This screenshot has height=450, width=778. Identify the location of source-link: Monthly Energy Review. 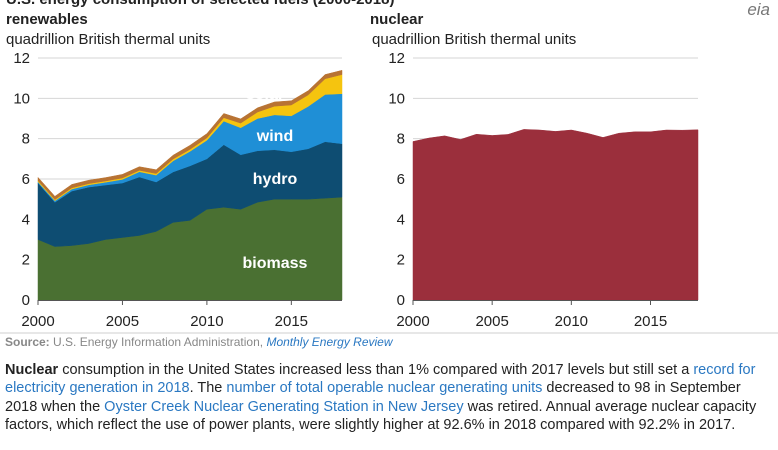
(329, 342).